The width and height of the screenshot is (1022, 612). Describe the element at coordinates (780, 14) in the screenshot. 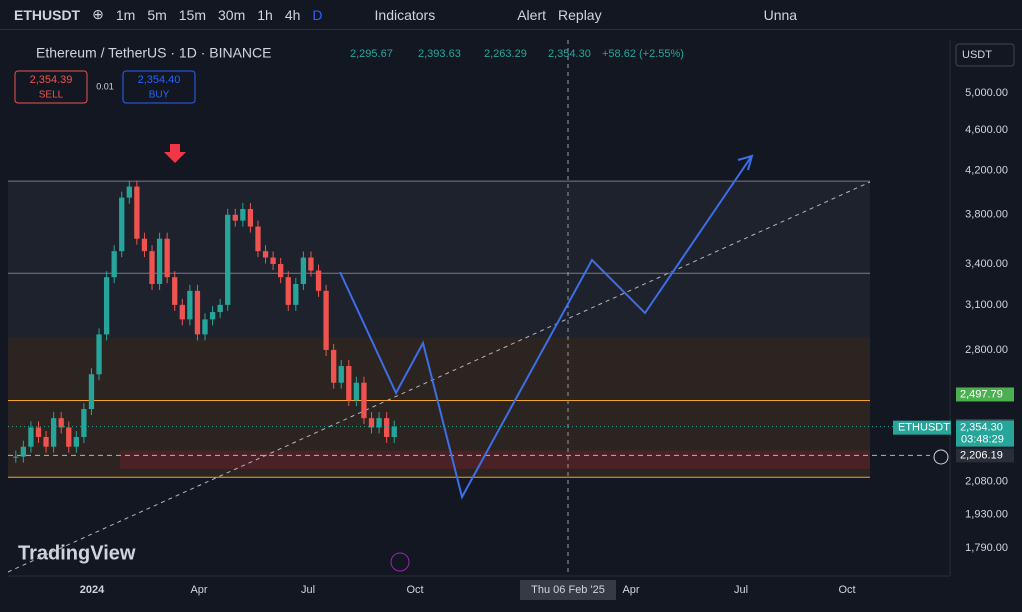

I see `layout-name: Unna` at that location.